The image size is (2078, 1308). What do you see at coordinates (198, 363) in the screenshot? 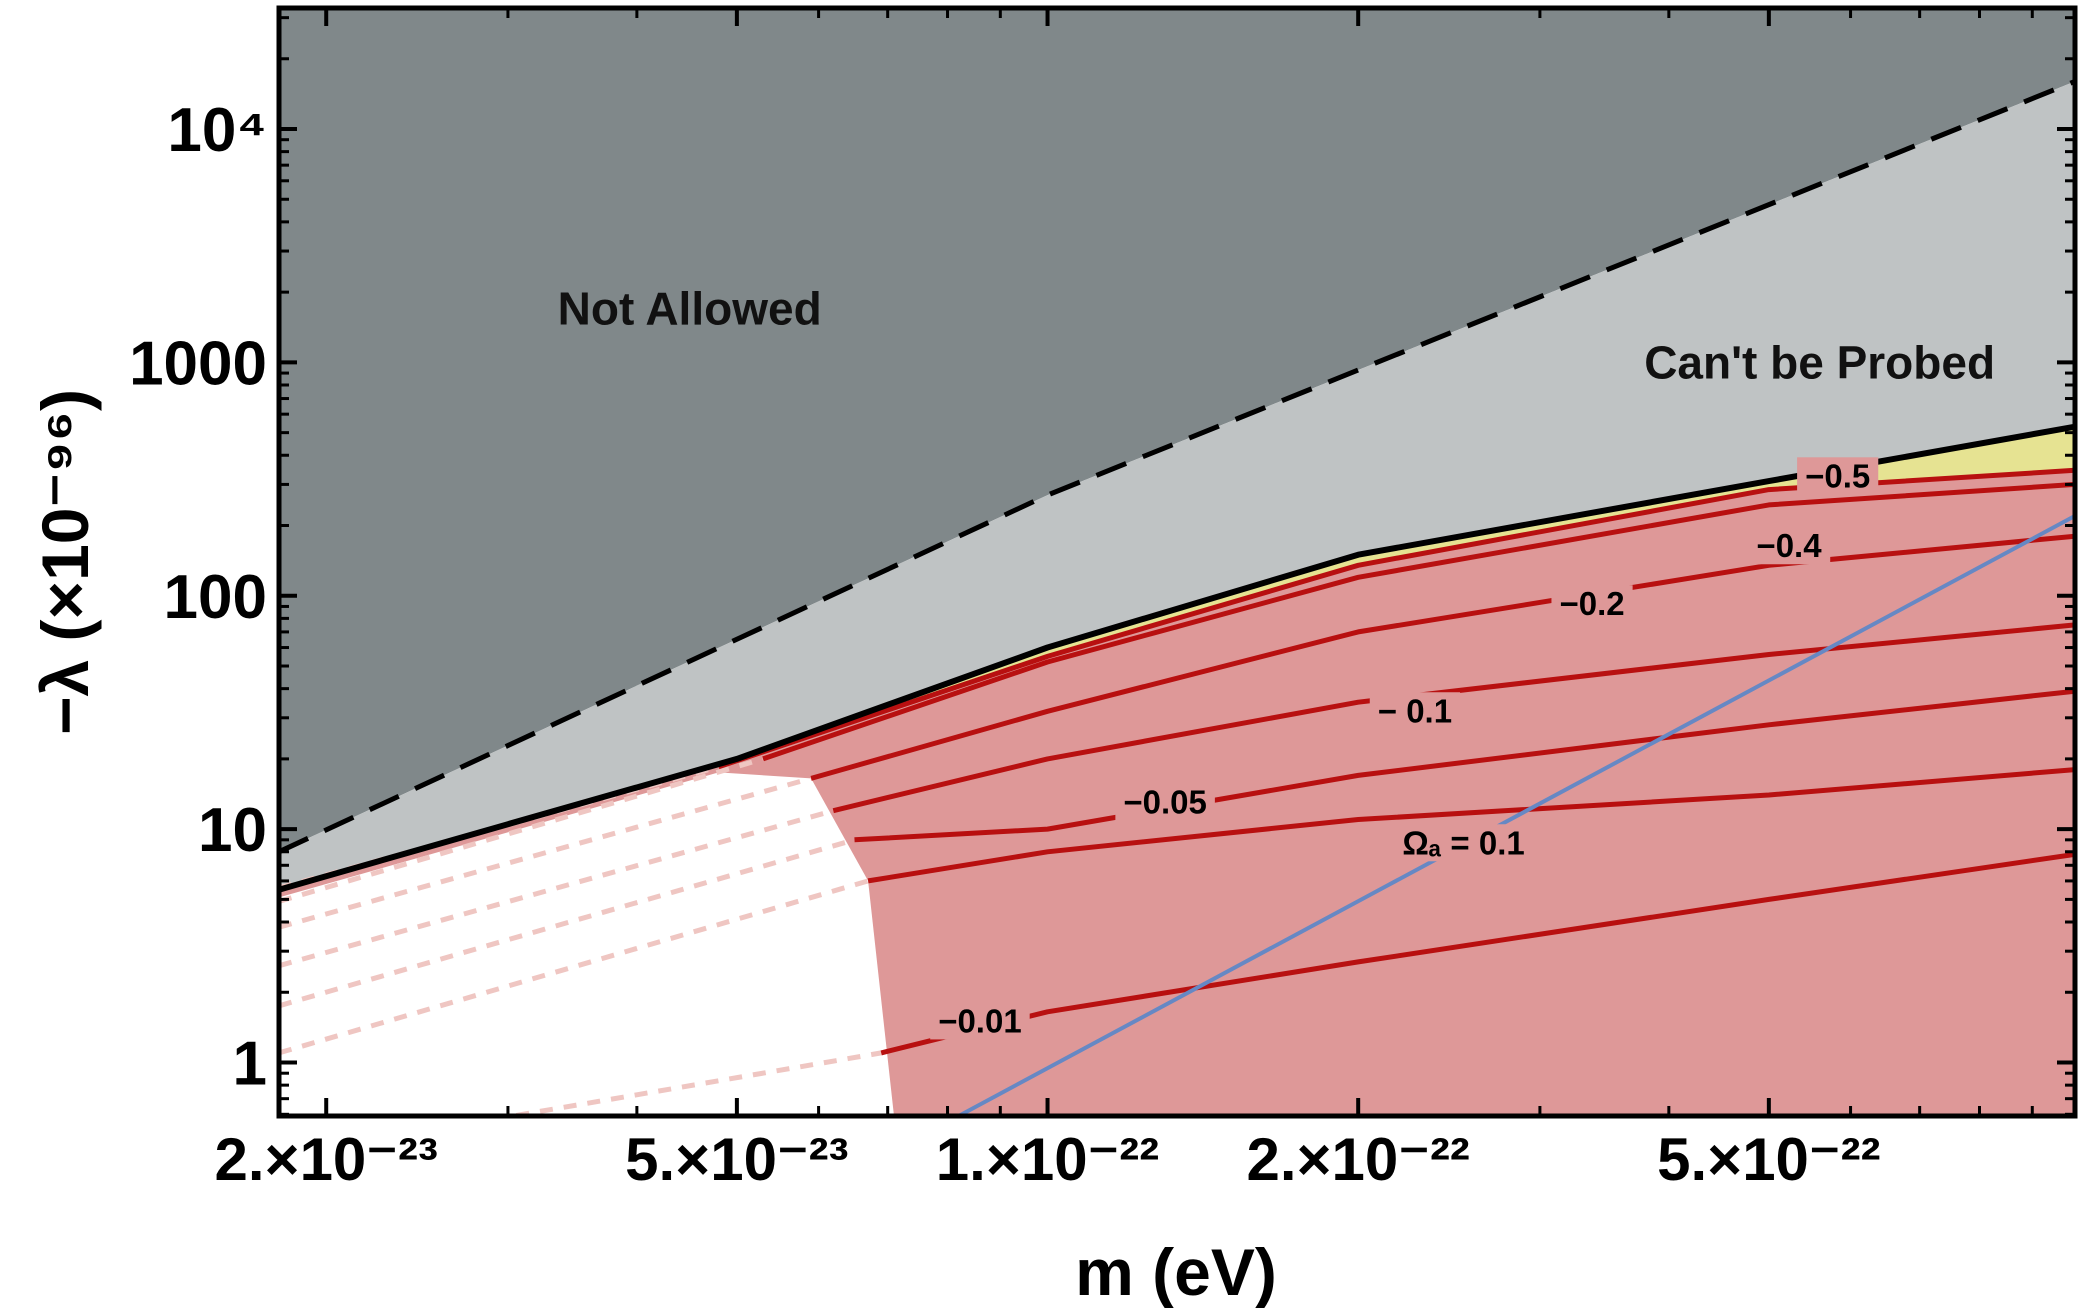
I see `y-tick-label-4: 1000` at bounding box center [198, 363].